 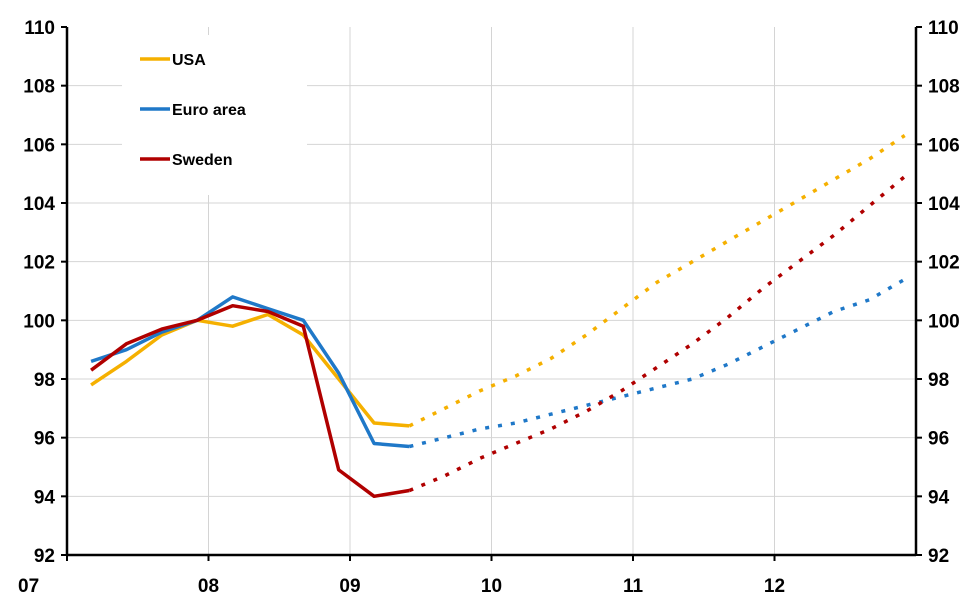 What do you see at coordinates (208, 586) in the screenshot?
I see `x-tick-label: 08` at bounding box center [208, 586].